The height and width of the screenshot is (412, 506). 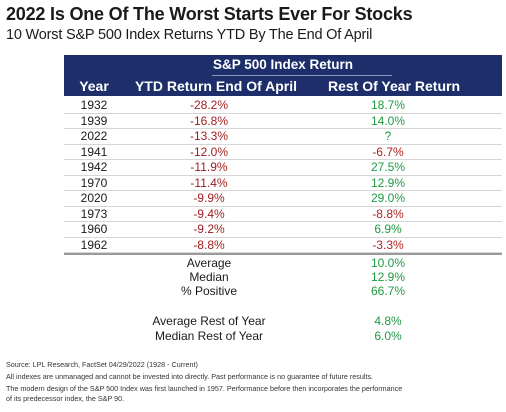 I want to click on table-cell-year: 1942, so click(x=94, y=167).